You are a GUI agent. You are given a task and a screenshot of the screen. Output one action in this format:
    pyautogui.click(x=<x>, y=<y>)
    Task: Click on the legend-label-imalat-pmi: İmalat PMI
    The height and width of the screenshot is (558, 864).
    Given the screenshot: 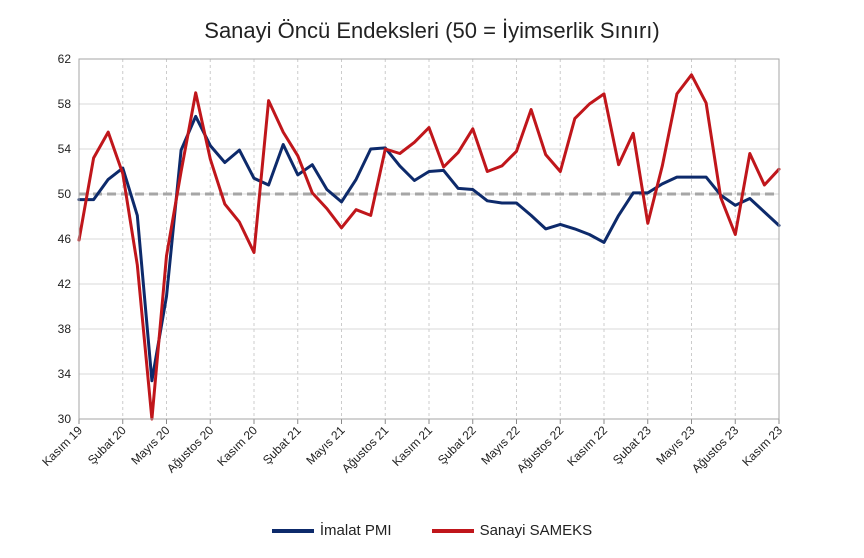 What is the action you would take?
    pyautogui.click(x=355, y=530)
    